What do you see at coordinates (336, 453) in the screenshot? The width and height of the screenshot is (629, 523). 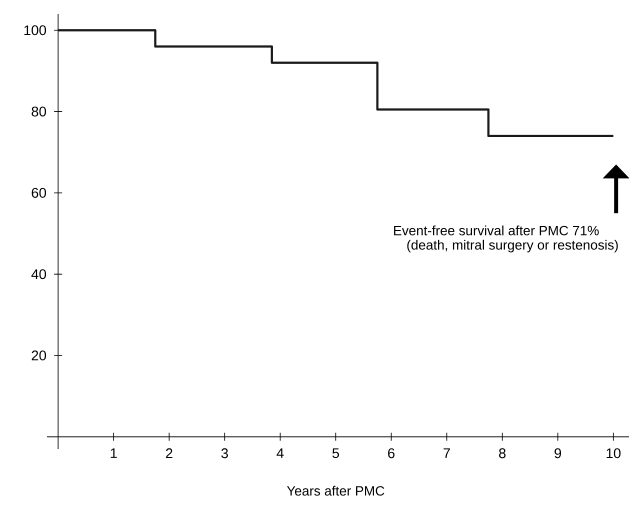 I see `x-tick-label: 5` at bounding box center [336, 453].